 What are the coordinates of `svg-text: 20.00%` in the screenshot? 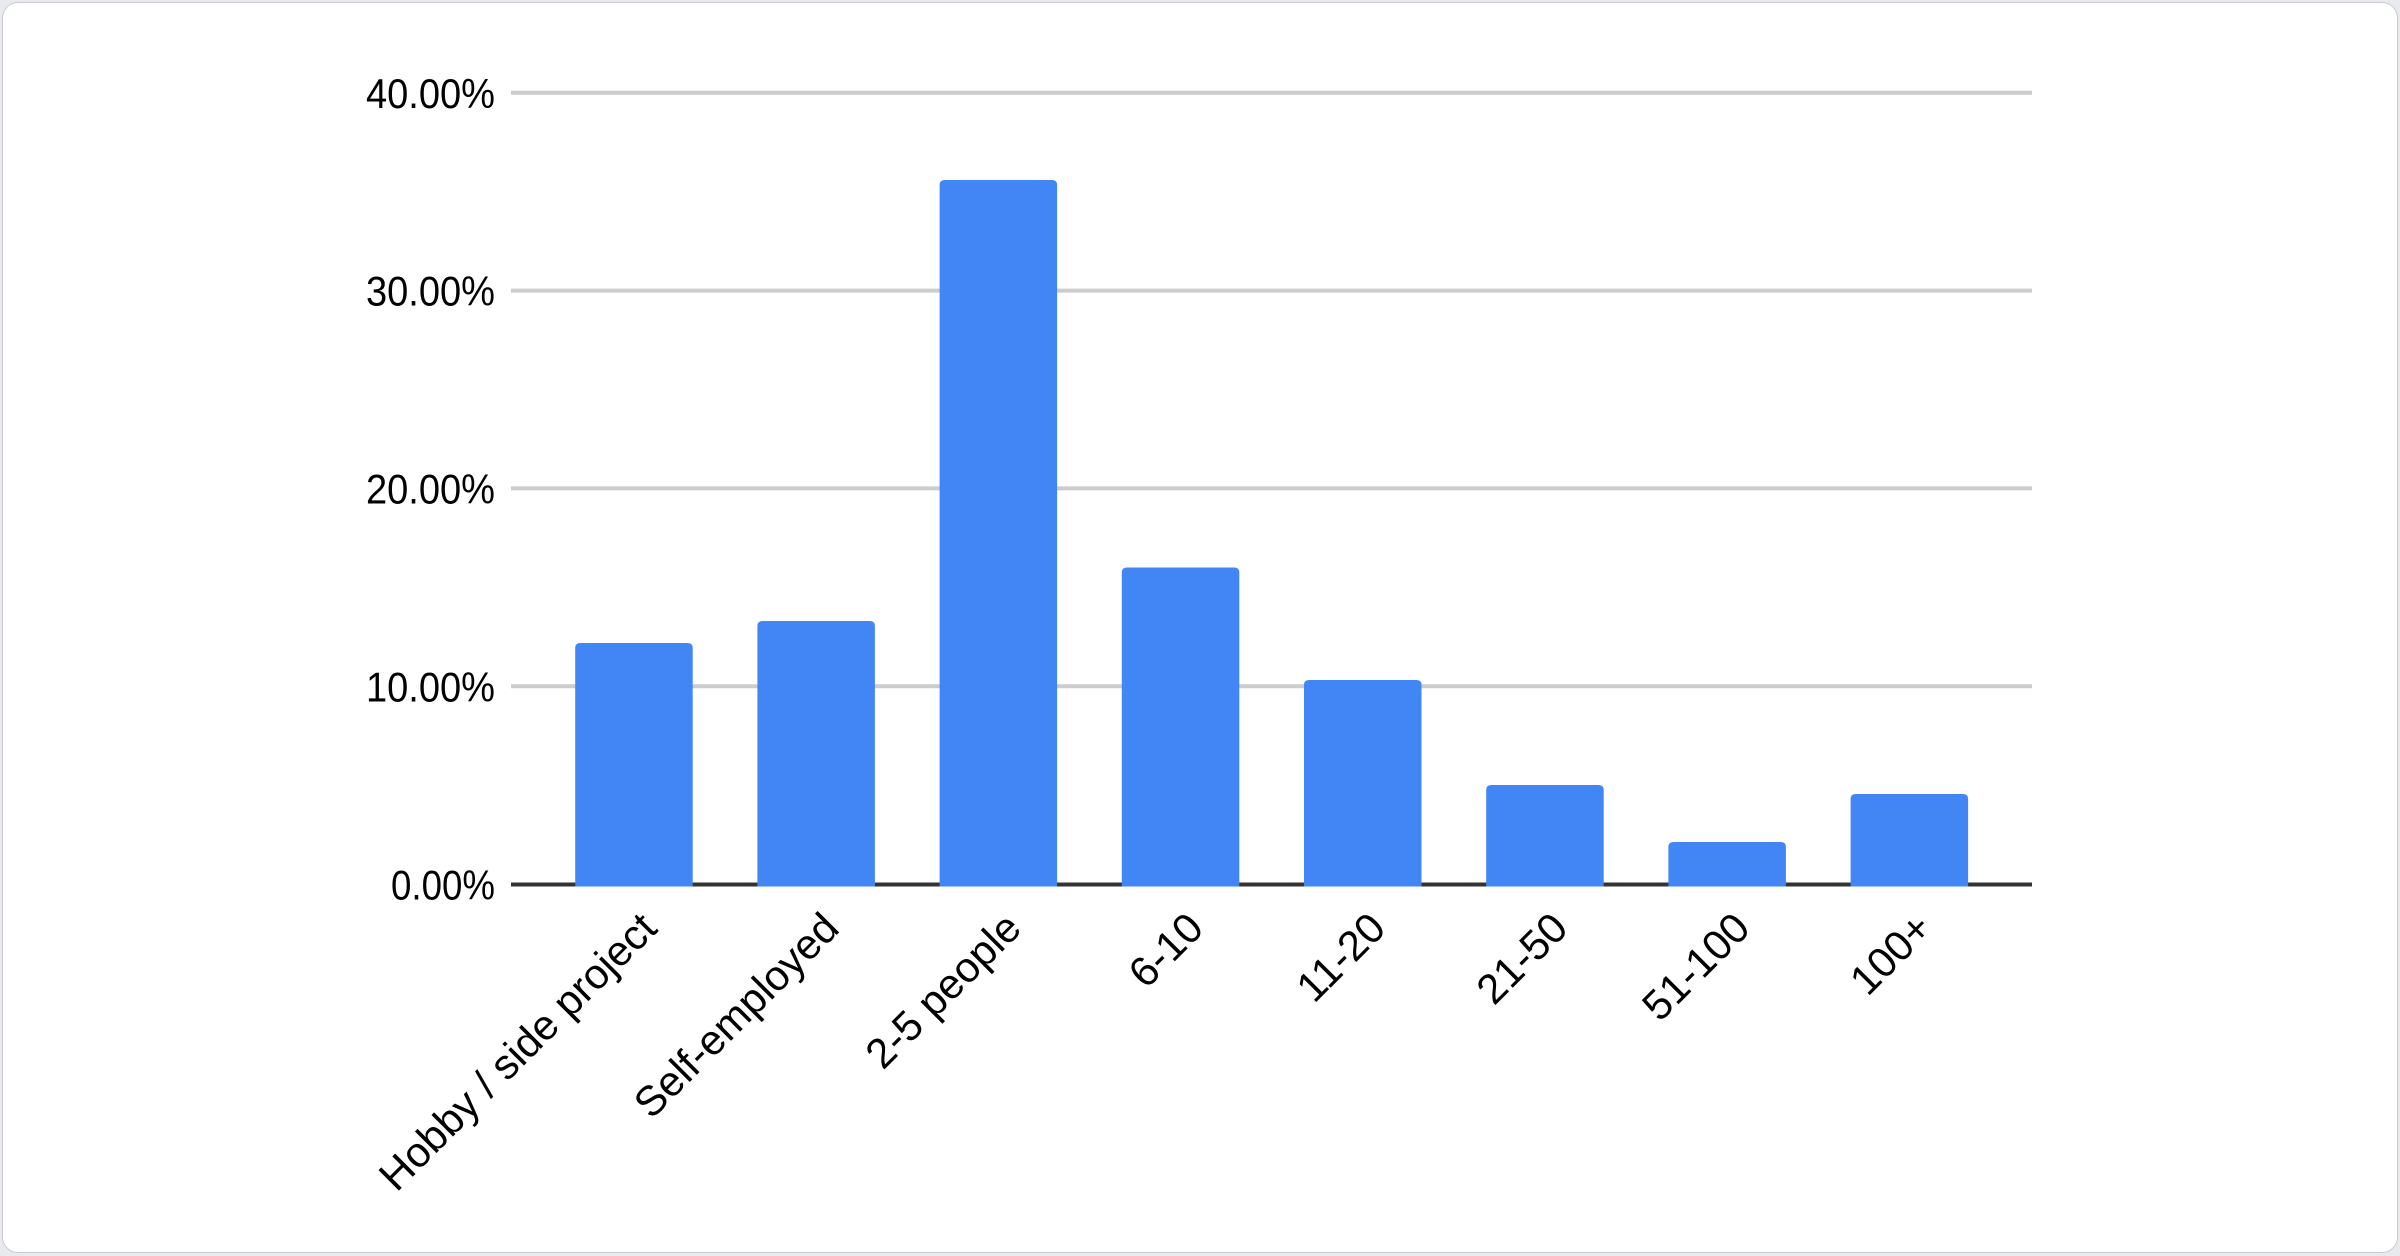 It's located at (430, 489).